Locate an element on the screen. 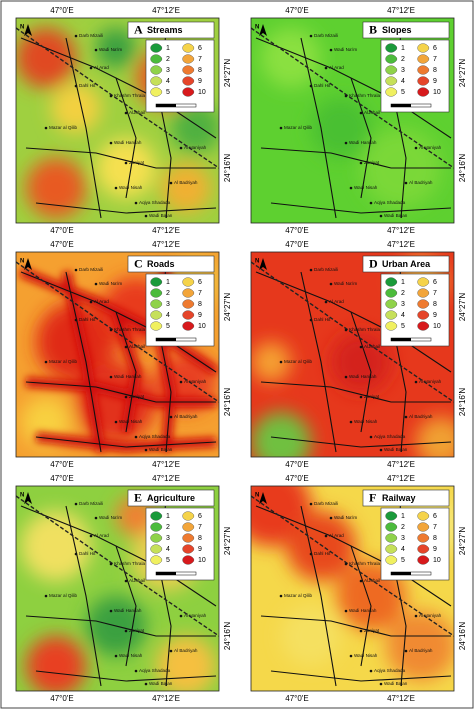 This screenshot has width=474, height=714. panel-title: Roads is located at coordinates (161, 264).